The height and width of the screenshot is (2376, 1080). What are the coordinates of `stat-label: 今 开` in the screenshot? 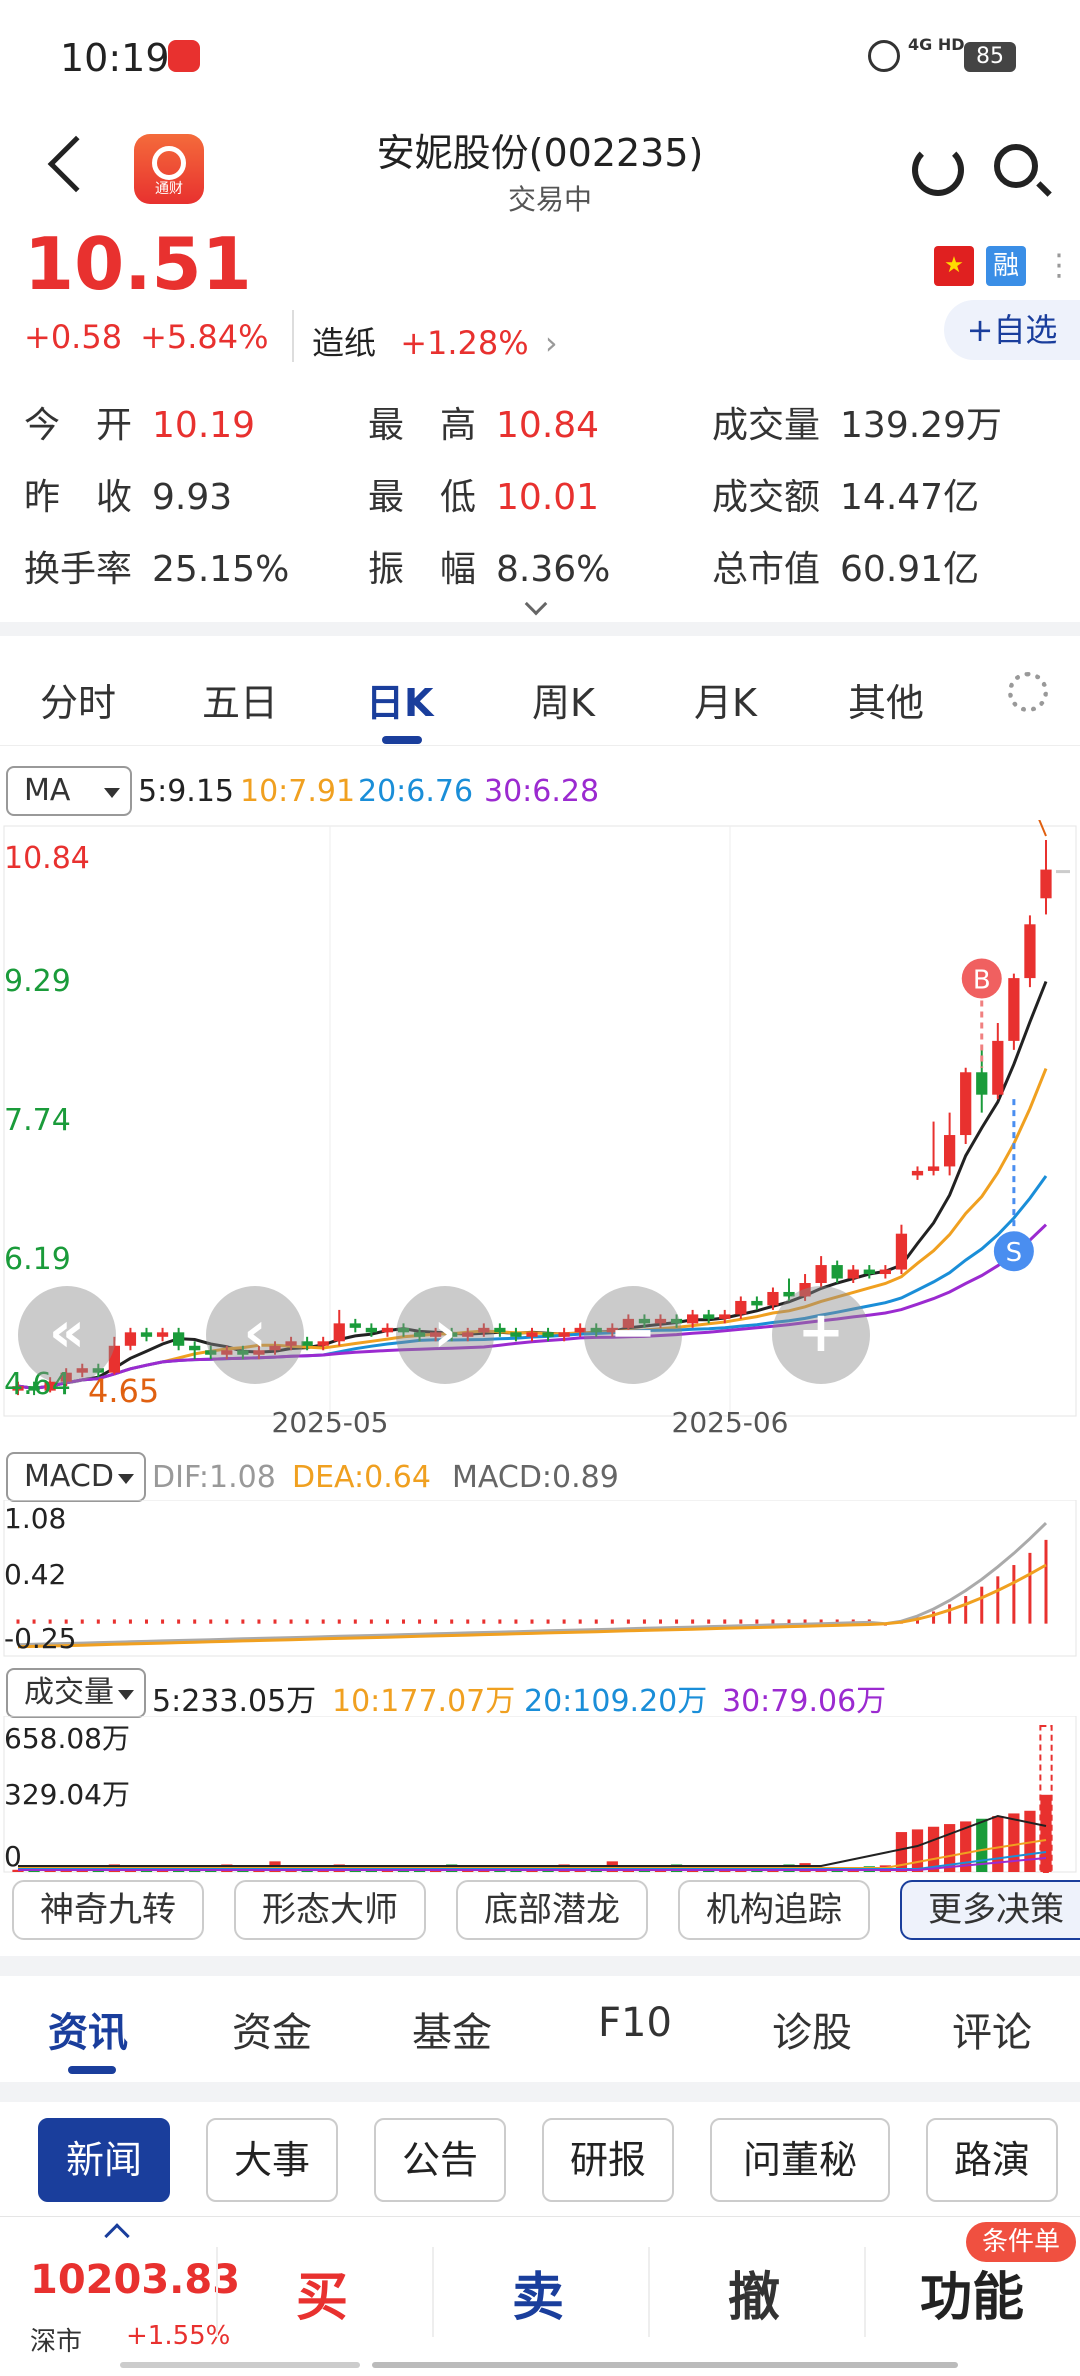 It's located at (78, 425).